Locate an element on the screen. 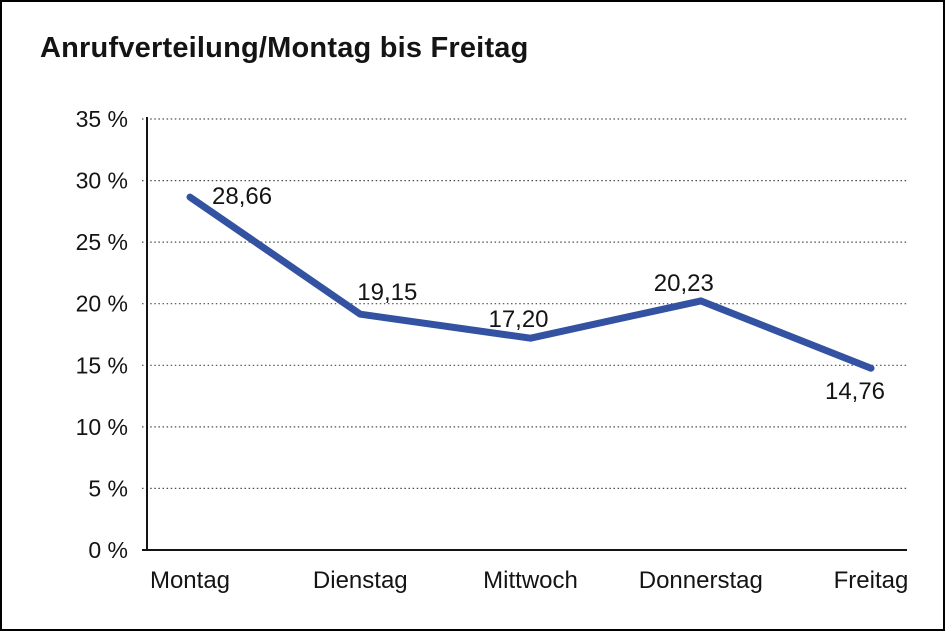 The height and width of the screenshot is (633, 945). data-label: 20,23 is located at coordinates (684, 283).